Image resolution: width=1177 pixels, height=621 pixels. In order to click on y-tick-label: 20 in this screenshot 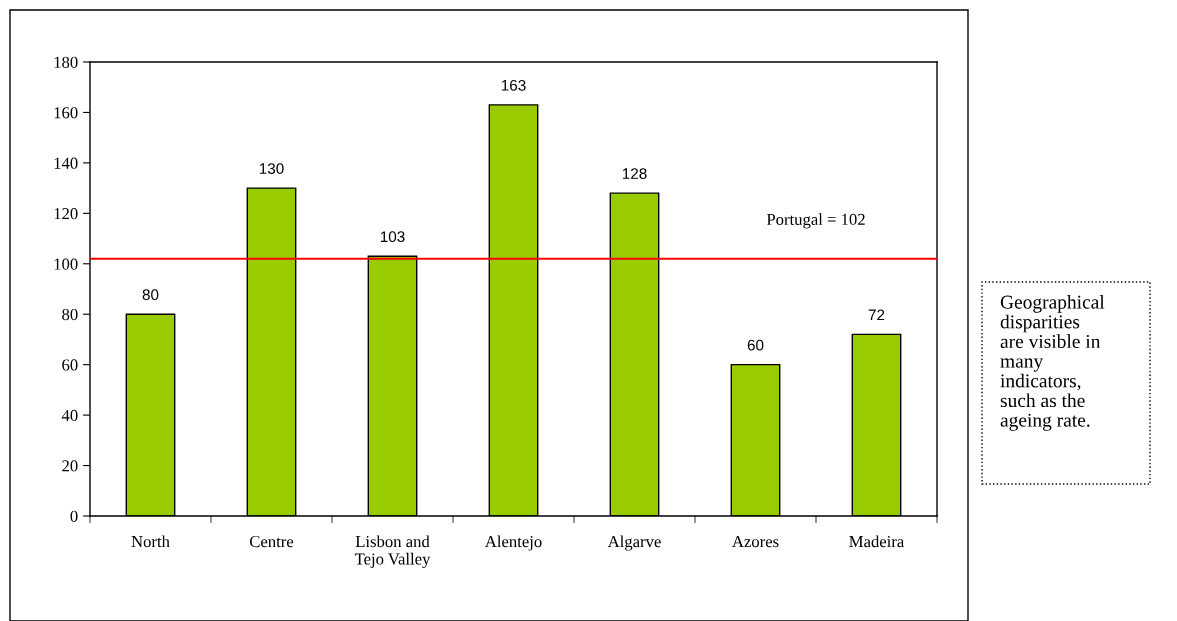, I will do `click(70, 466)`.